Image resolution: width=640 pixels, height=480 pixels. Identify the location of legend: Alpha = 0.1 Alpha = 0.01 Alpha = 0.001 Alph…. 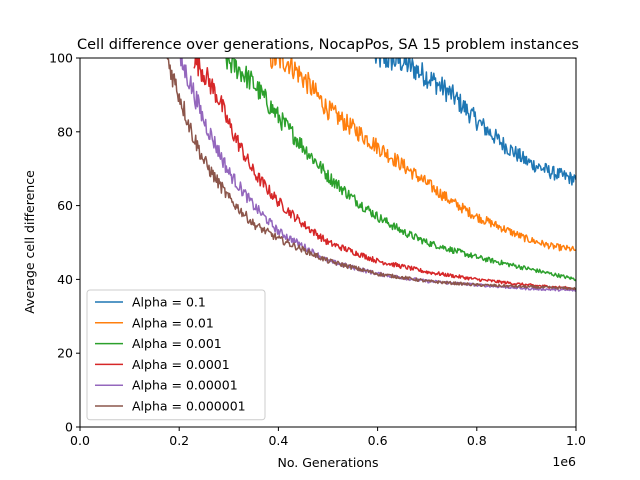
(176, 355).